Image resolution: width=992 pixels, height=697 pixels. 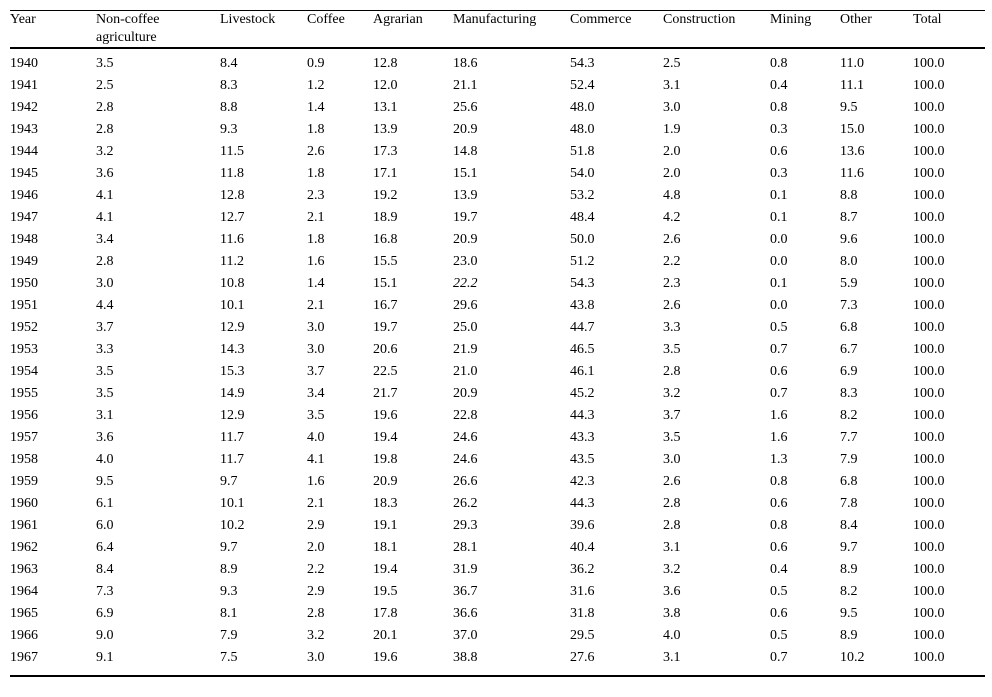 I want to click on value-cell: 9.1, so click(x=105, y=657).